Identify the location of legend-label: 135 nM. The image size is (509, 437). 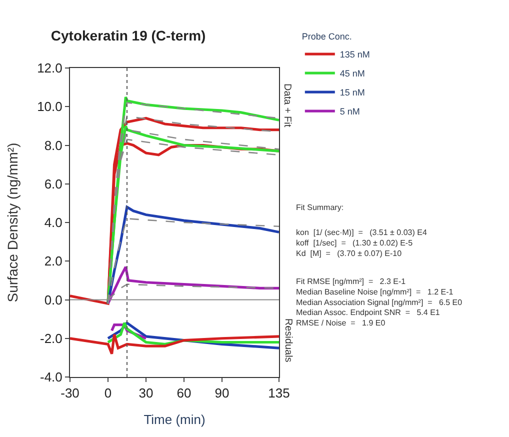
(355, 55).